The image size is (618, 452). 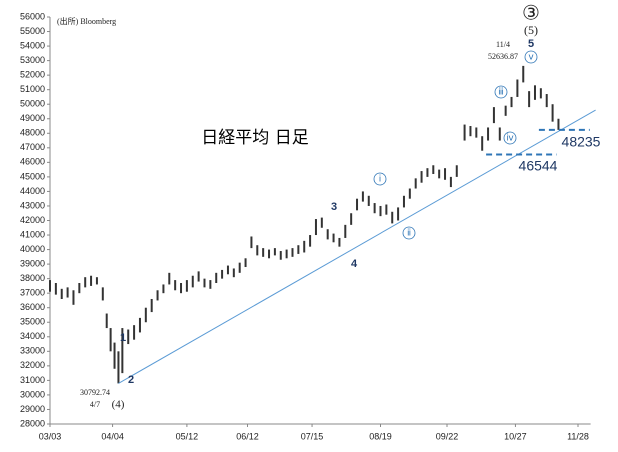 What do you see at coordinates (538, 166) in the screenshot?
I see `level-label: 46544` at bounding box center [538, 166].